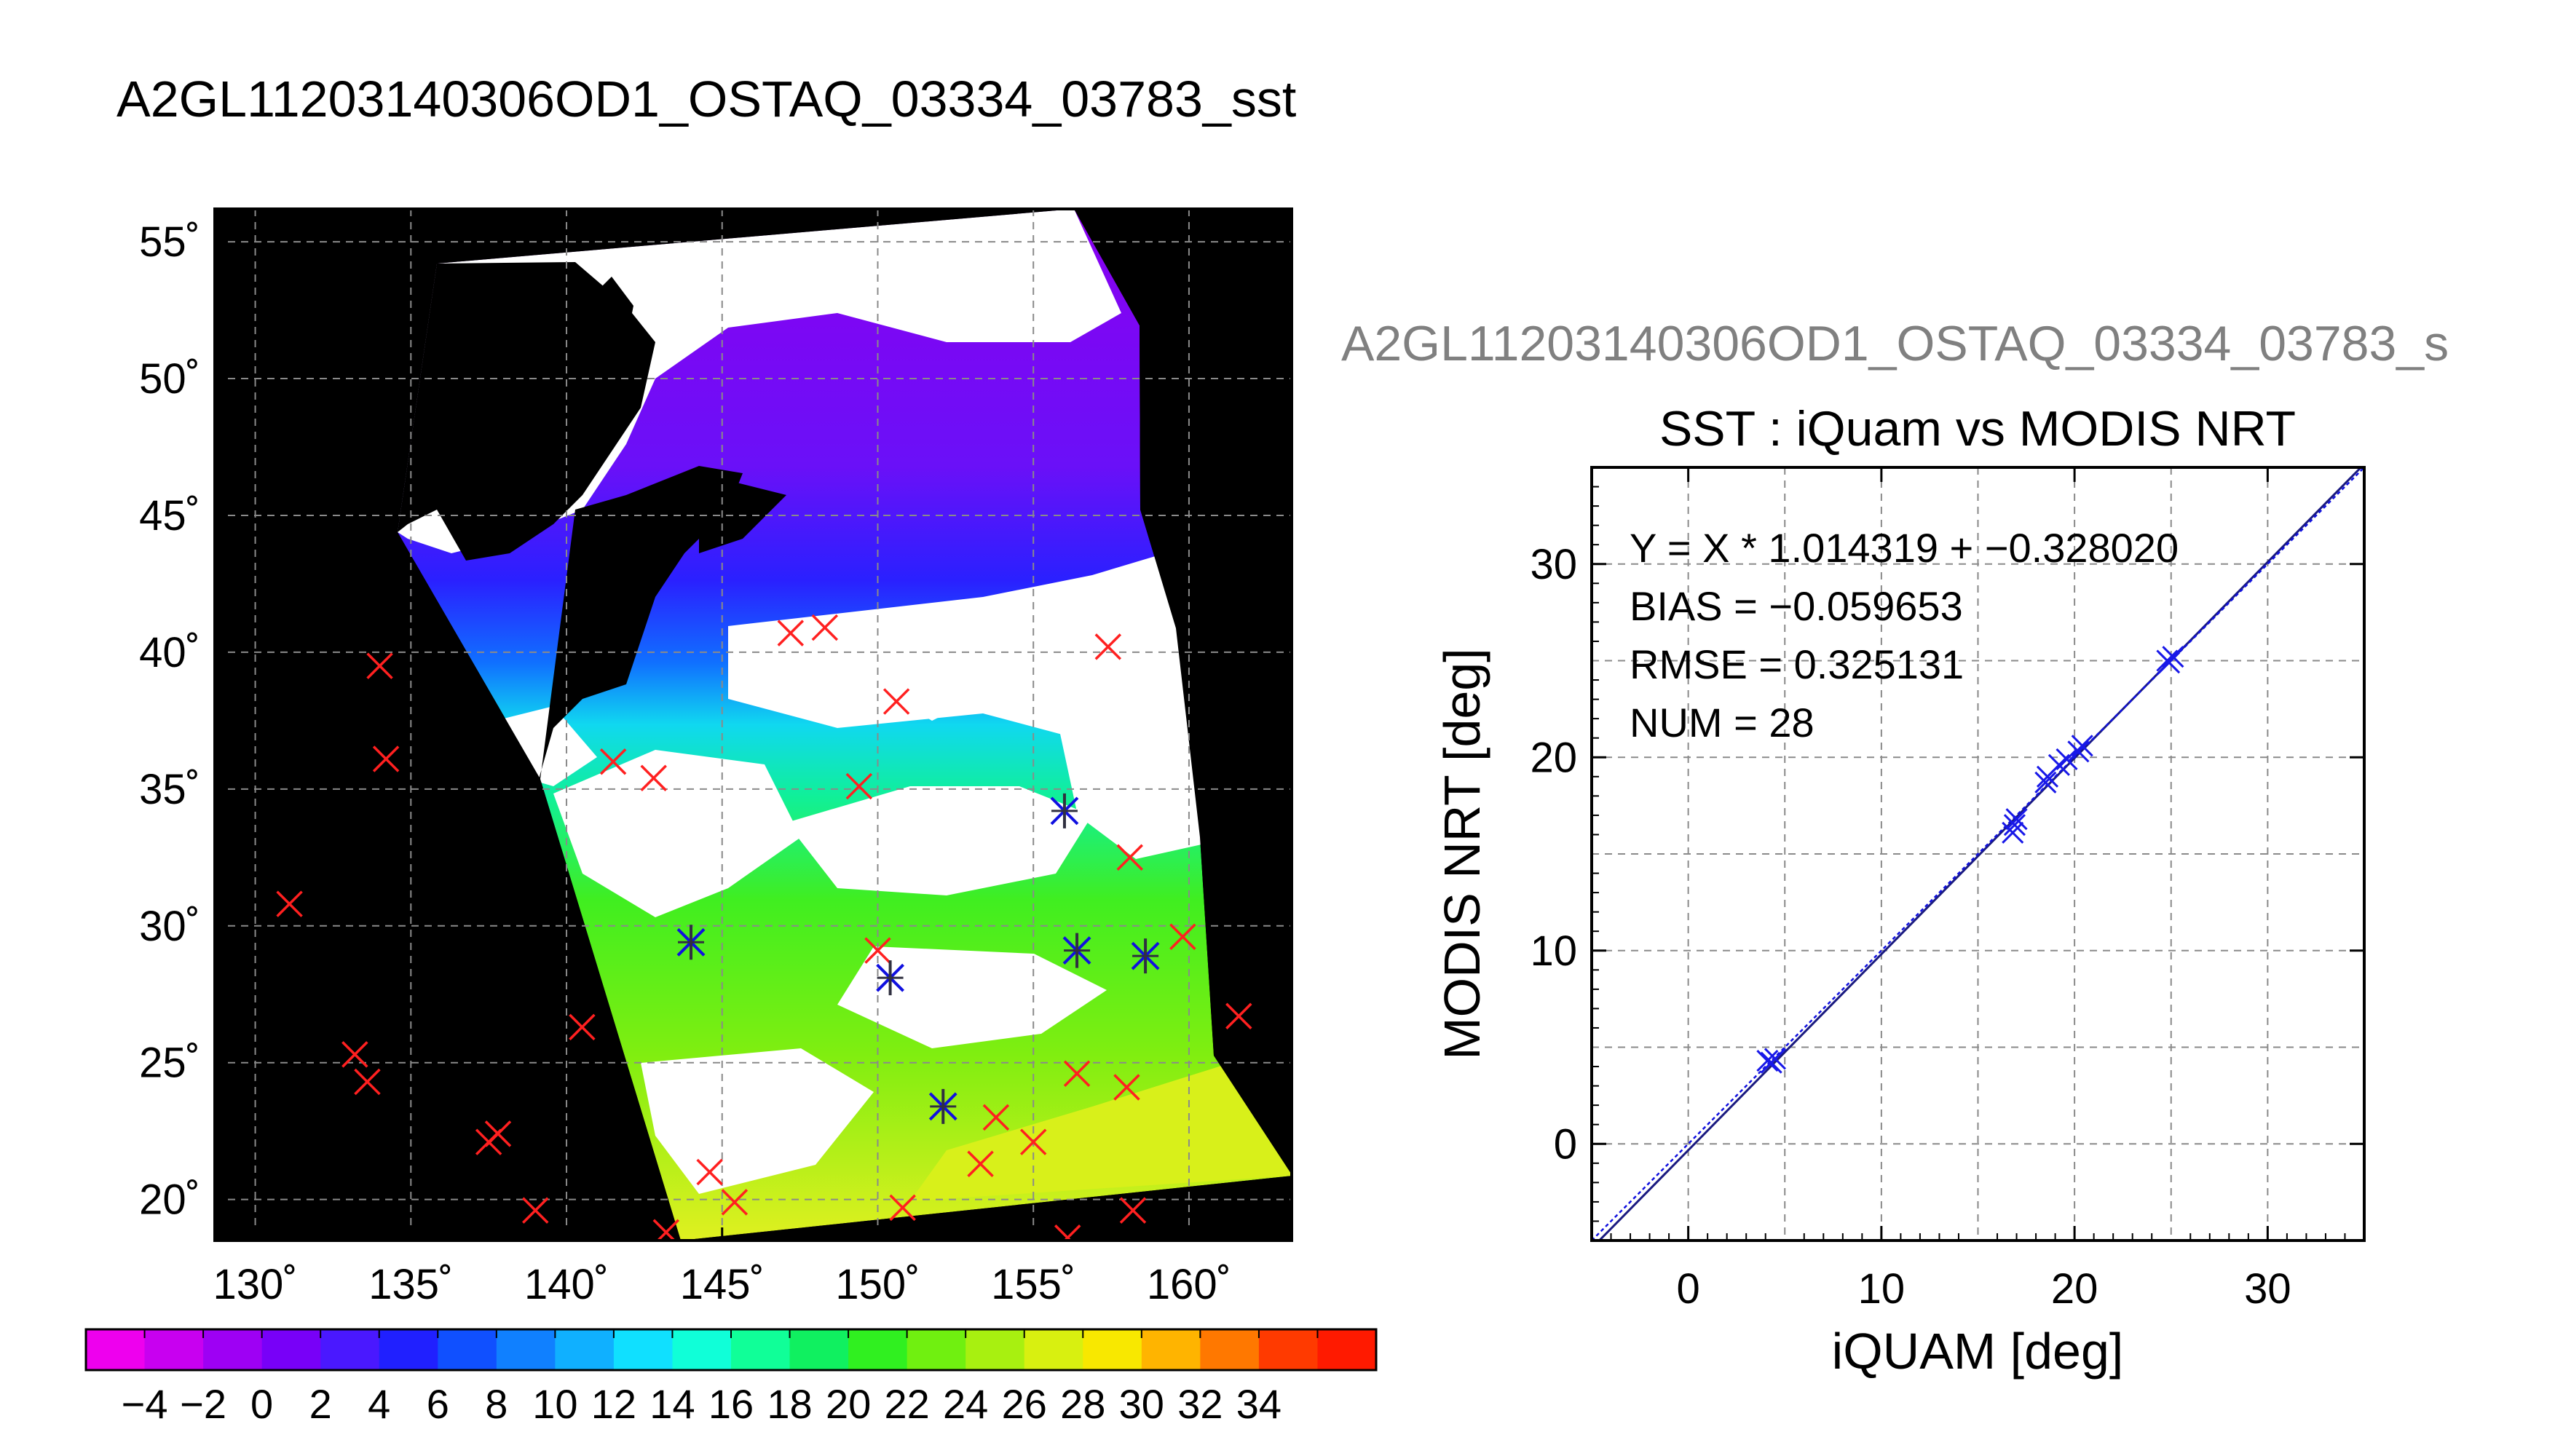  What do you see at coordinates (145, 1404) in the screenshot?
I see `colorbar-label: −4` at bounding box center [145, 1404].